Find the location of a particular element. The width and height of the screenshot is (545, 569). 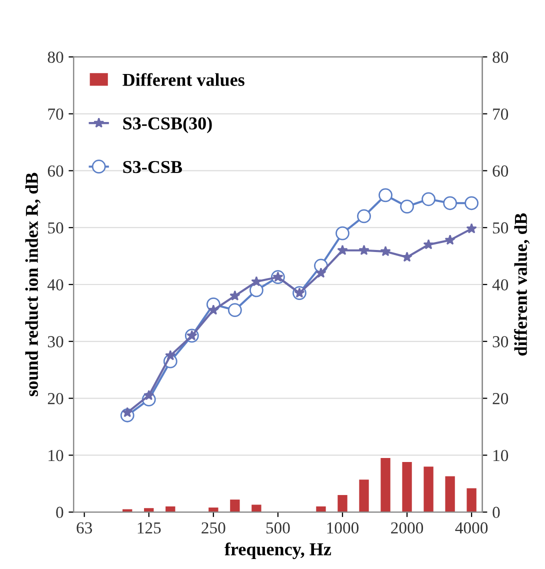

y-tick-label: 20 is located at coordinates (56, 398).